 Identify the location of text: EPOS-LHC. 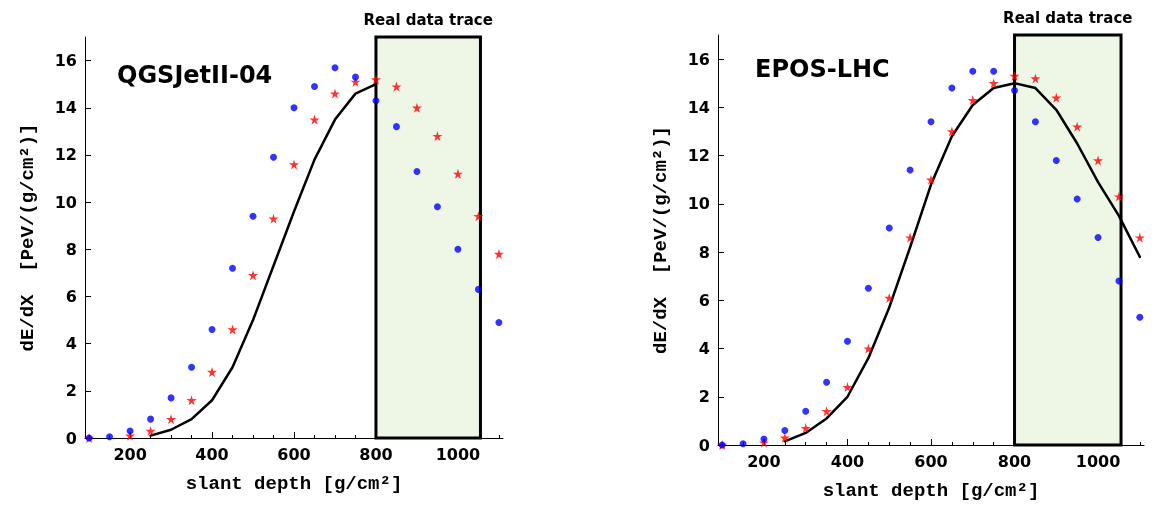
(822, 69).